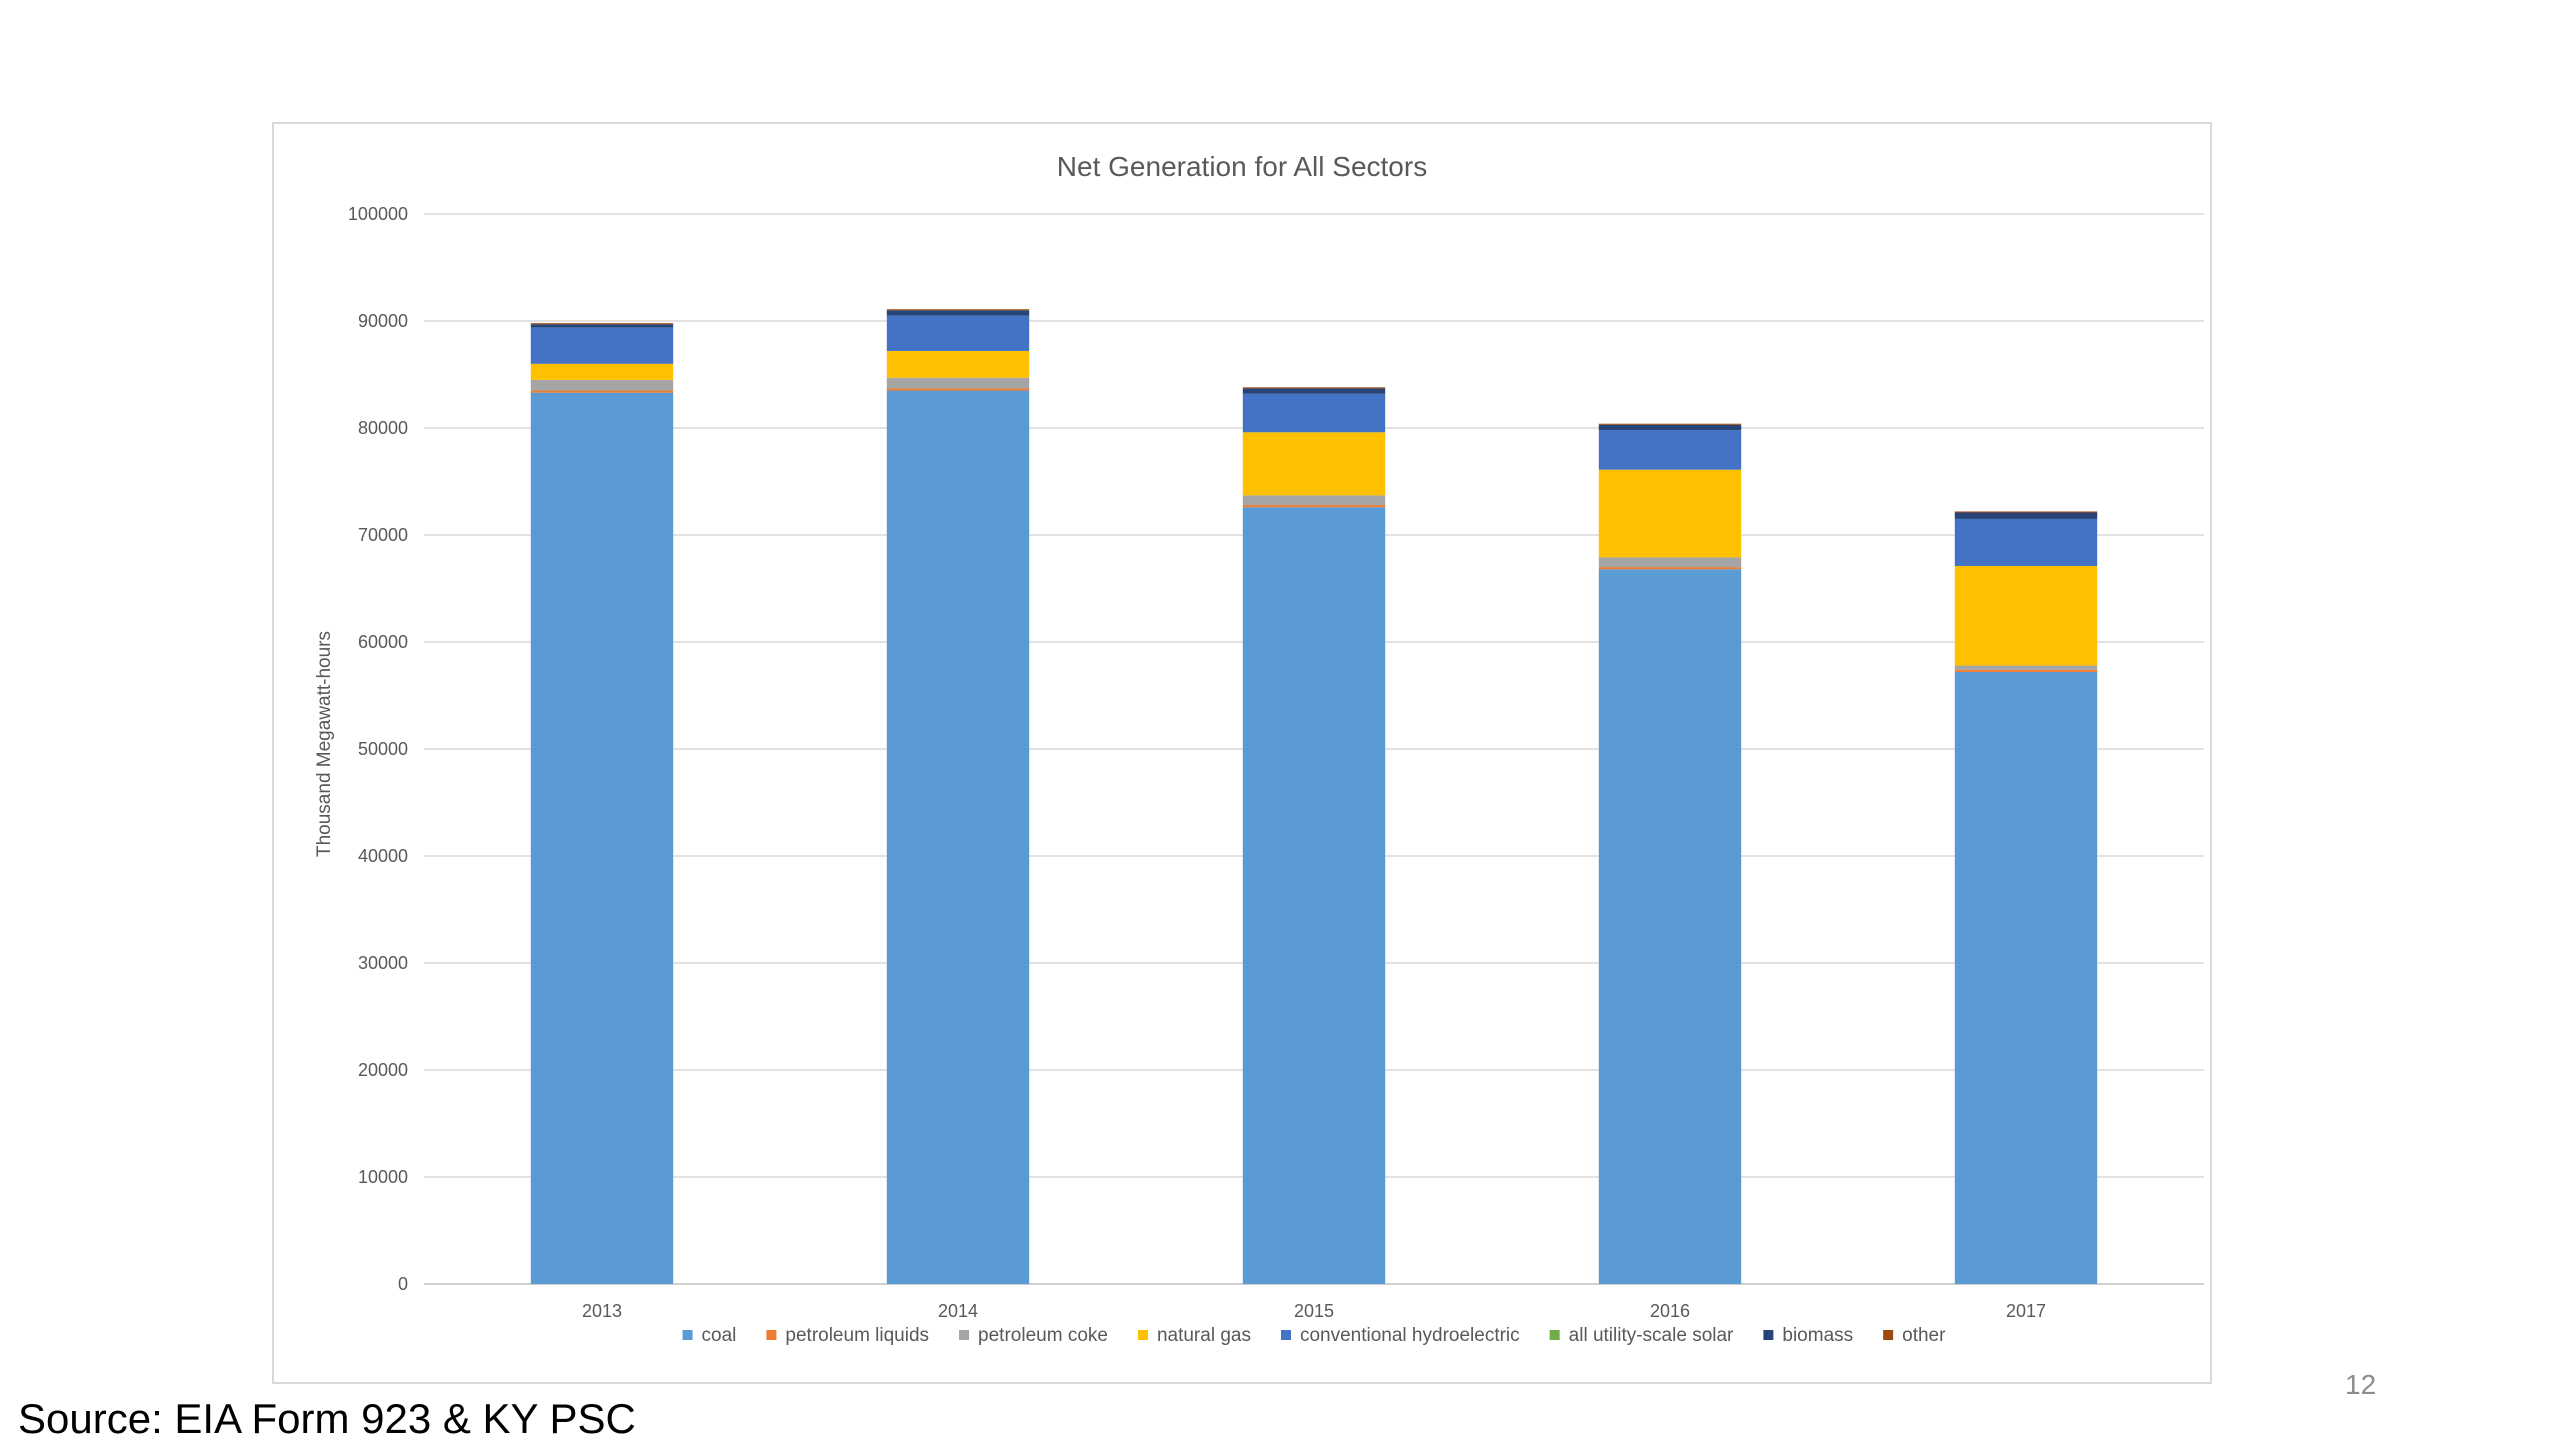 The image size is (2560, 1443). What do you see at coordinates (602, 1311) in the screenshot?
I see `x-tick-label: 2013` at bounding box center [602, 1311].